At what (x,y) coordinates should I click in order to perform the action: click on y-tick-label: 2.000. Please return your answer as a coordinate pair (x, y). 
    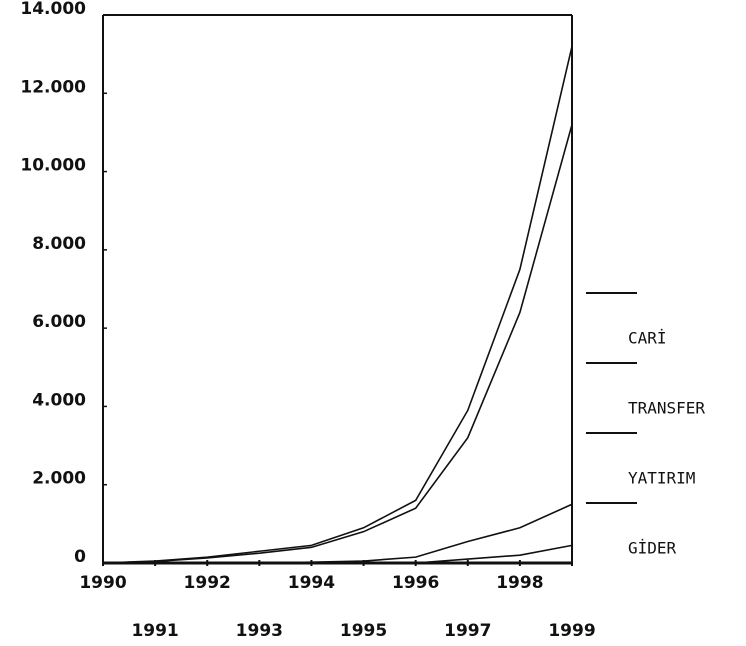
    Looking at the image, I should click on (59, 479).